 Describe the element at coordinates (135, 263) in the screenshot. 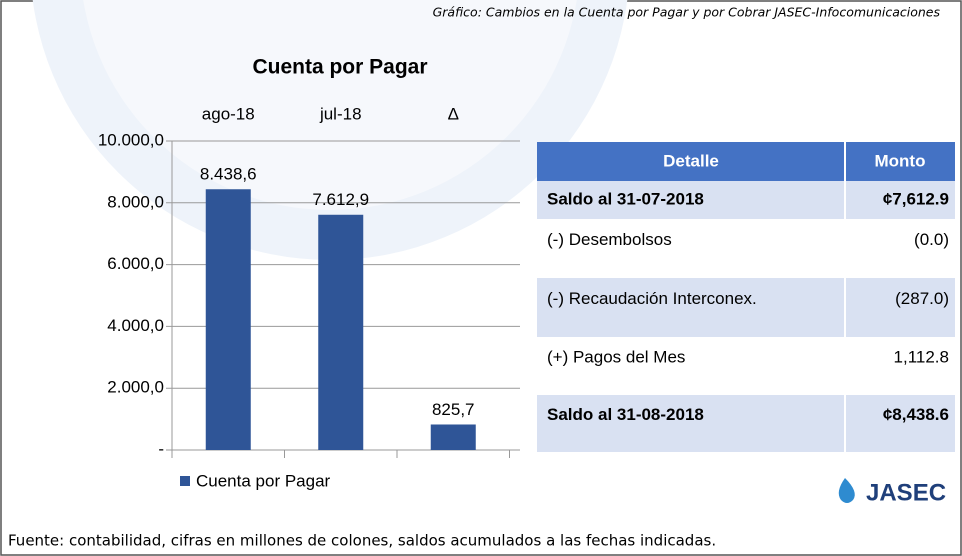

I see `y-tick-label: 6.000,0` at that location.